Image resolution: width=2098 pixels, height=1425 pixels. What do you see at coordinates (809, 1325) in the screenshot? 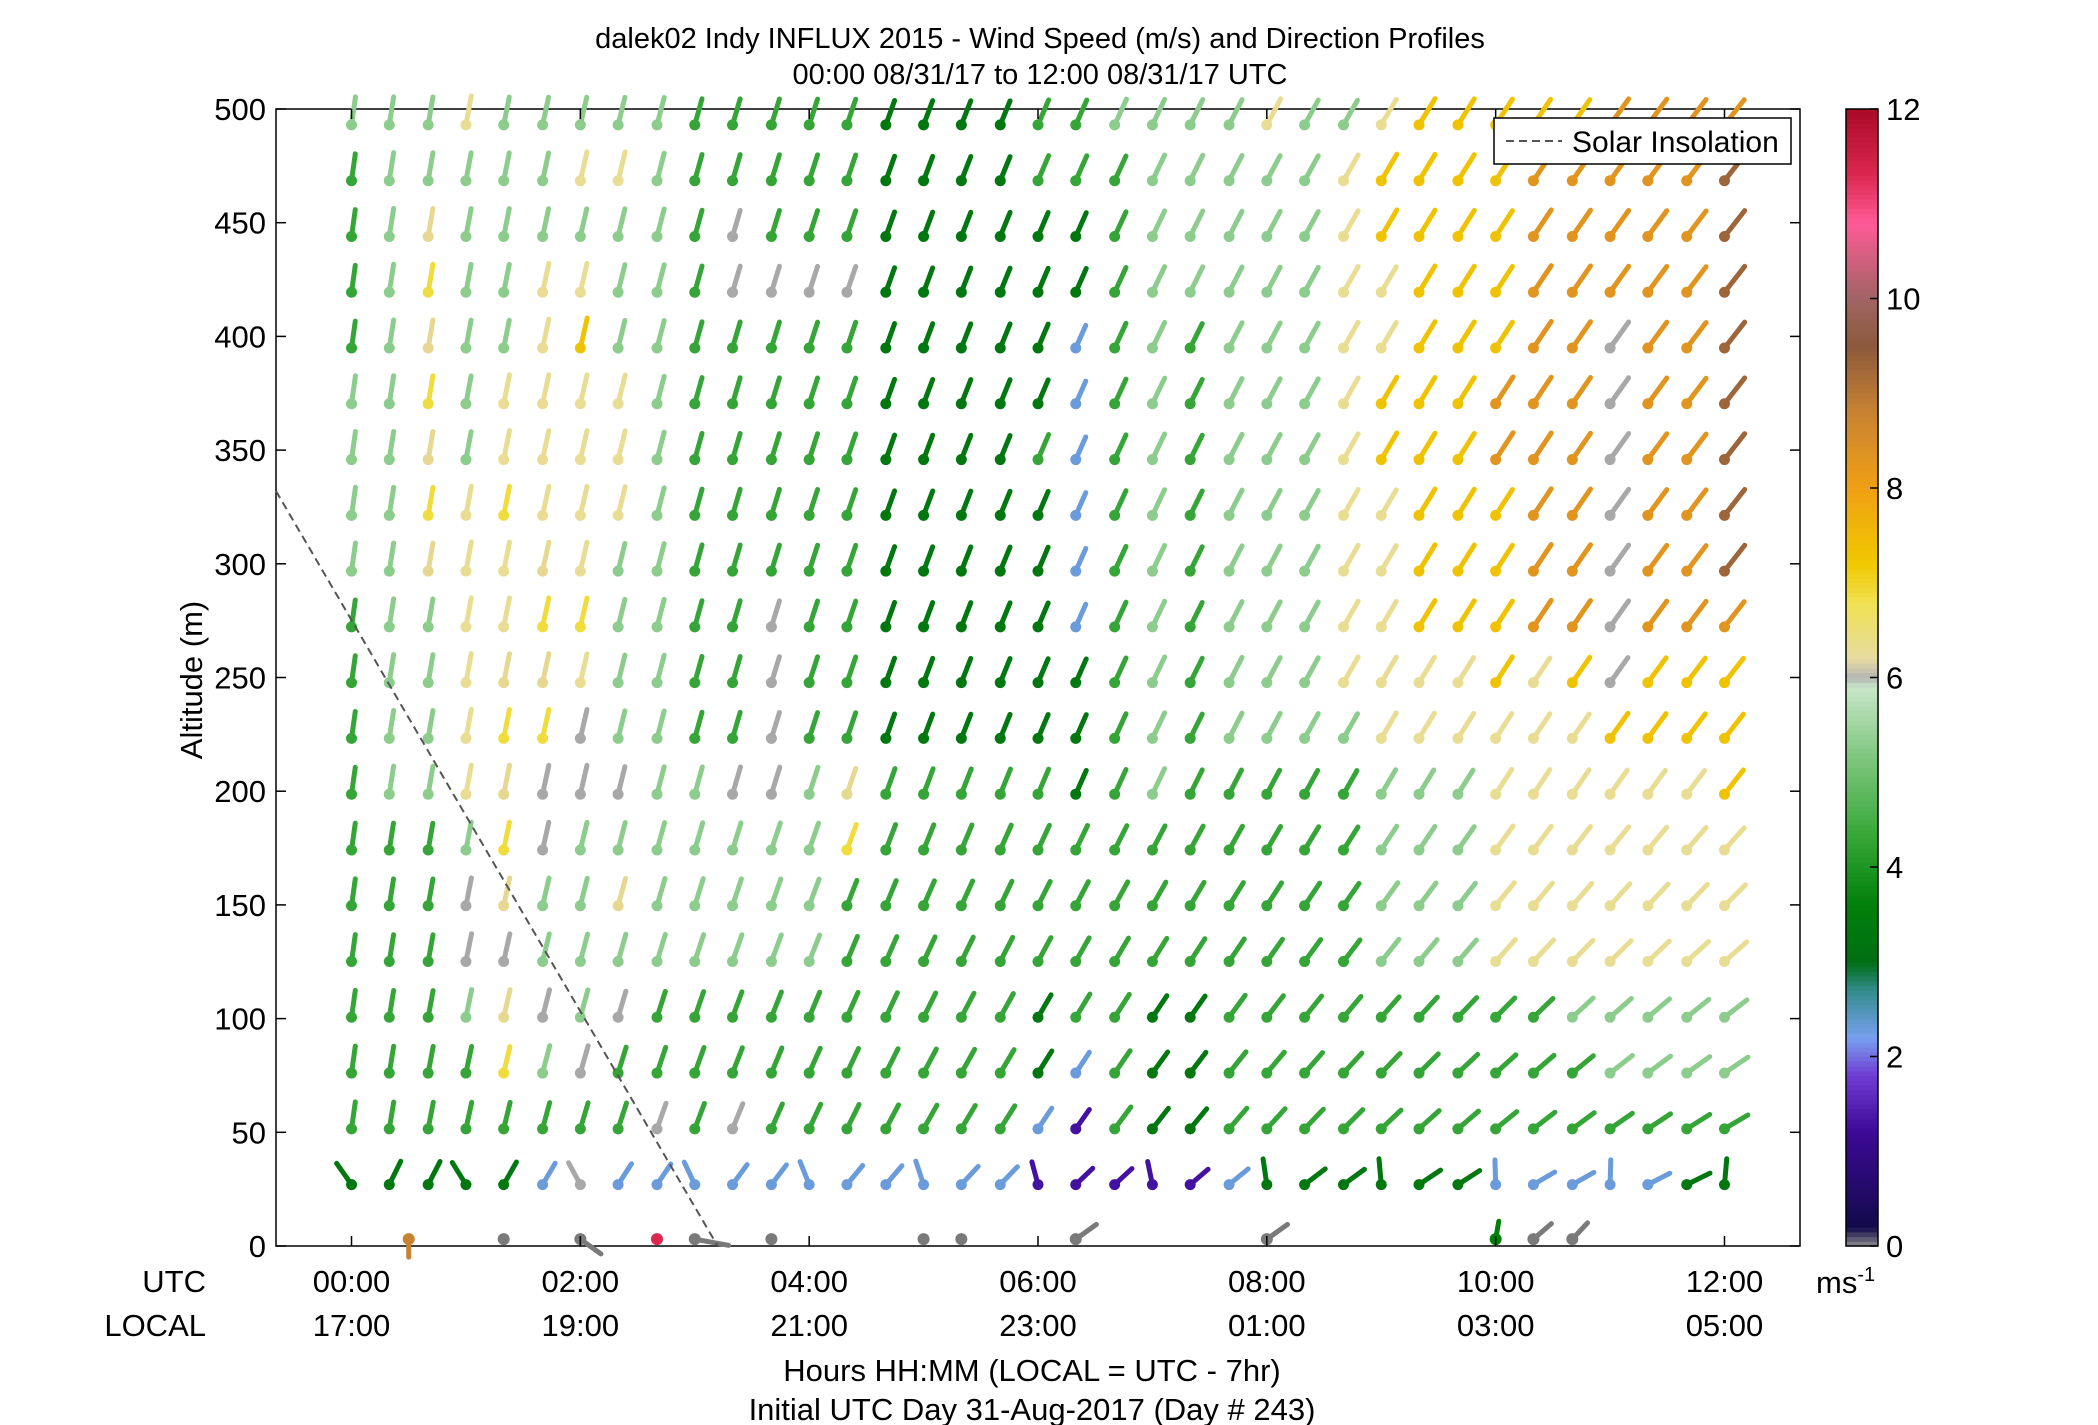
I see `x-tick-label-local: 21:00` at bounding box center [809, 1325].